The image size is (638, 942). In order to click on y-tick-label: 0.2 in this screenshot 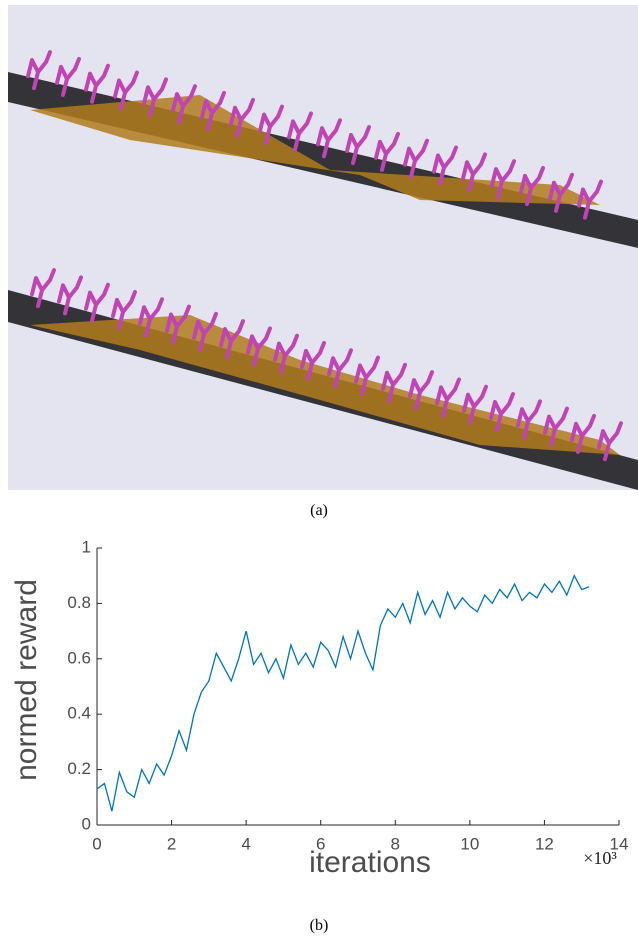, I will do `click(79, 768)`.